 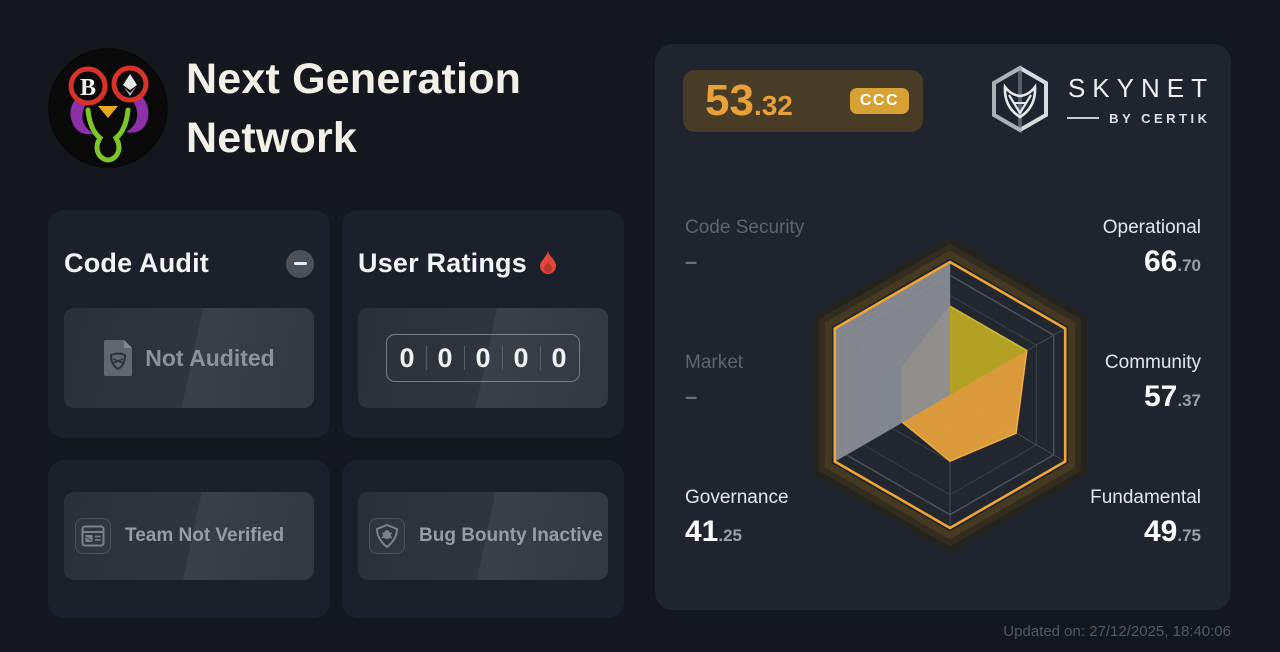 I want to click on brand-divider-line, so click(x=1083, y=118).